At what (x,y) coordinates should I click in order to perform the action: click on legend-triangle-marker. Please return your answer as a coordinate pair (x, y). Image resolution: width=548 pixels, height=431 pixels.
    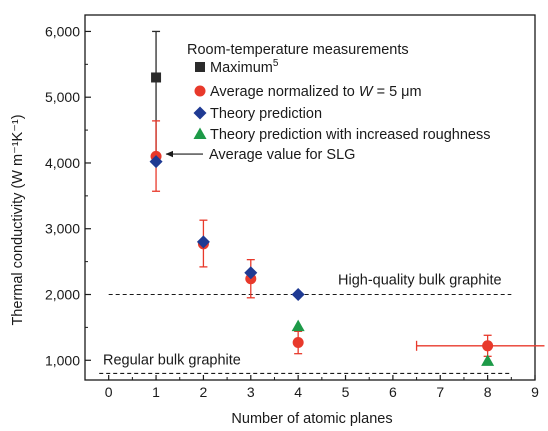
    Looking at the image, I should click on (200, 133).